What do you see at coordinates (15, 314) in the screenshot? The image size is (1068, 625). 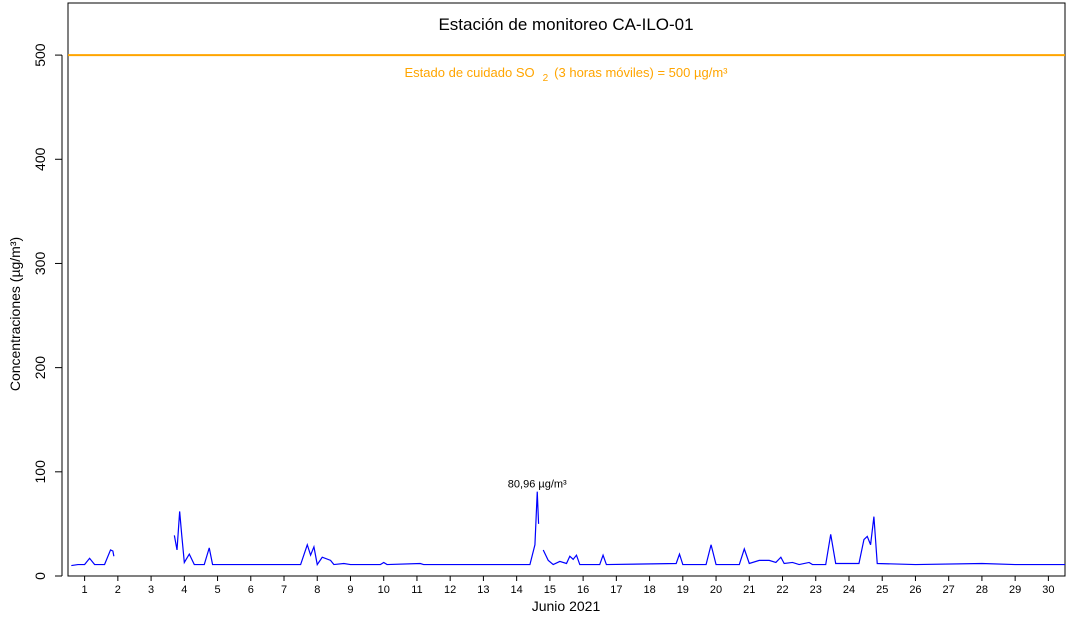 I see `y-axis-label: Concentraciones (µg/m³)` at bounding box center [15, 314].